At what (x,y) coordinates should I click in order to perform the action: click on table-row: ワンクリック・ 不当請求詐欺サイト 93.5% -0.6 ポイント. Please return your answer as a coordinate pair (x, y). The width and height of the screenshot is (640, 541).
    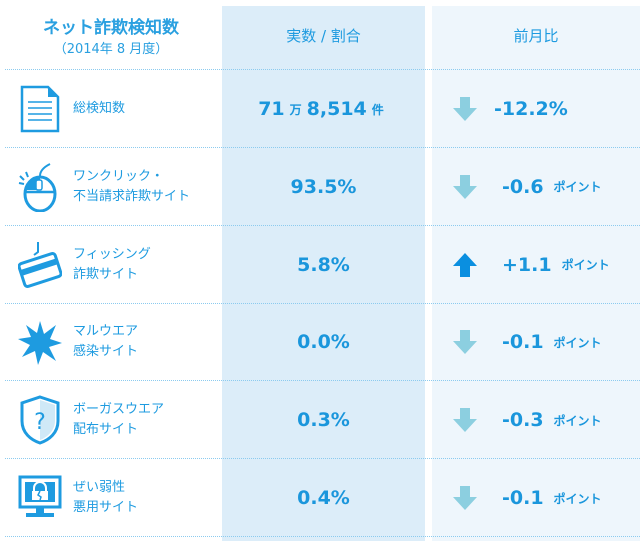
    Looking at the image, I should click on (320, 187).